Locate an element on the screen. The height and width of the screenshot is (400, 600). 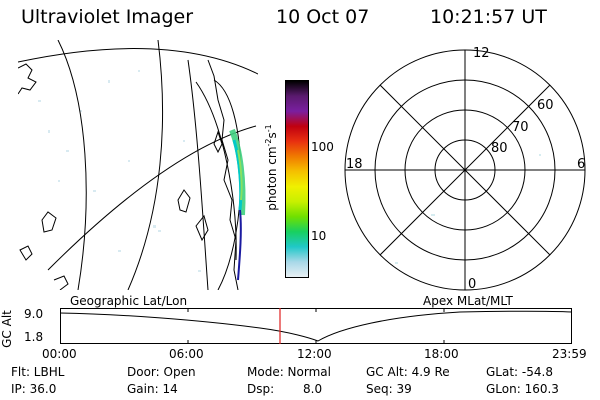
glat-status: GLat: -54.8 is located at coordinates (519, 372).